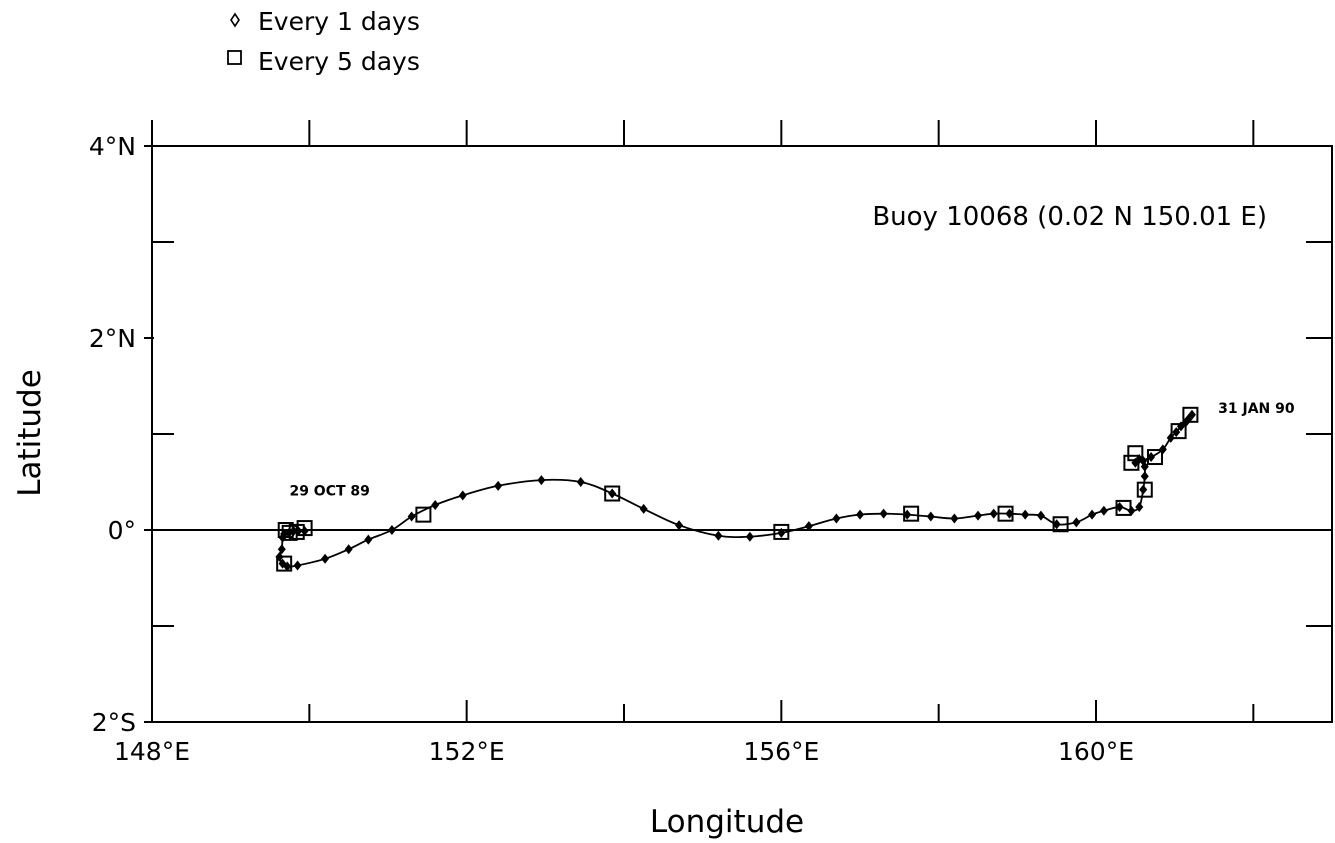 The image size is (1335, 843). I want to click on trajectory-line, so click(735, 491).